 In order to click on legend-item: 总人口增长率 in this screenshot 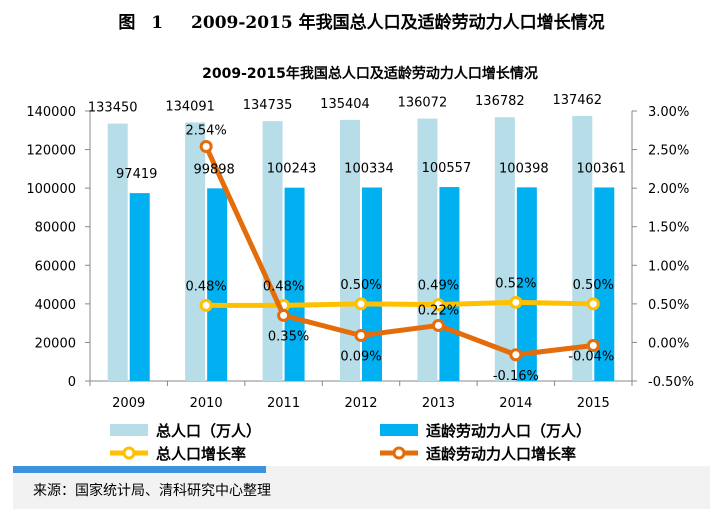, I will do `click(178, 454)`.